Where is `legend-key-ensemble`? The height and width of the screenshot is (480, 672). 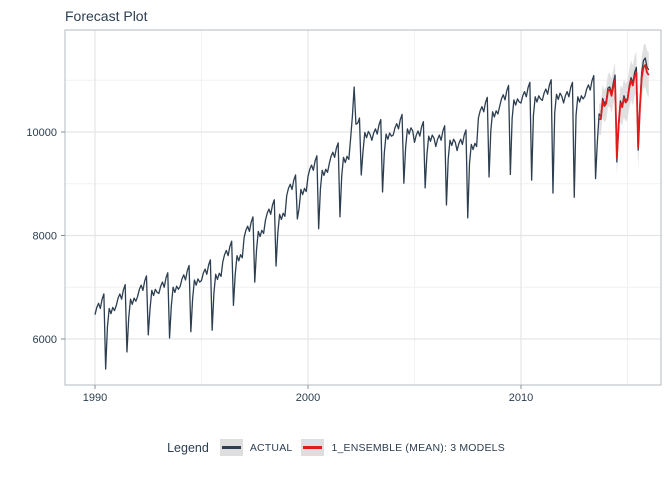
legend-key-ensemble is located at coordinates (313, 447).